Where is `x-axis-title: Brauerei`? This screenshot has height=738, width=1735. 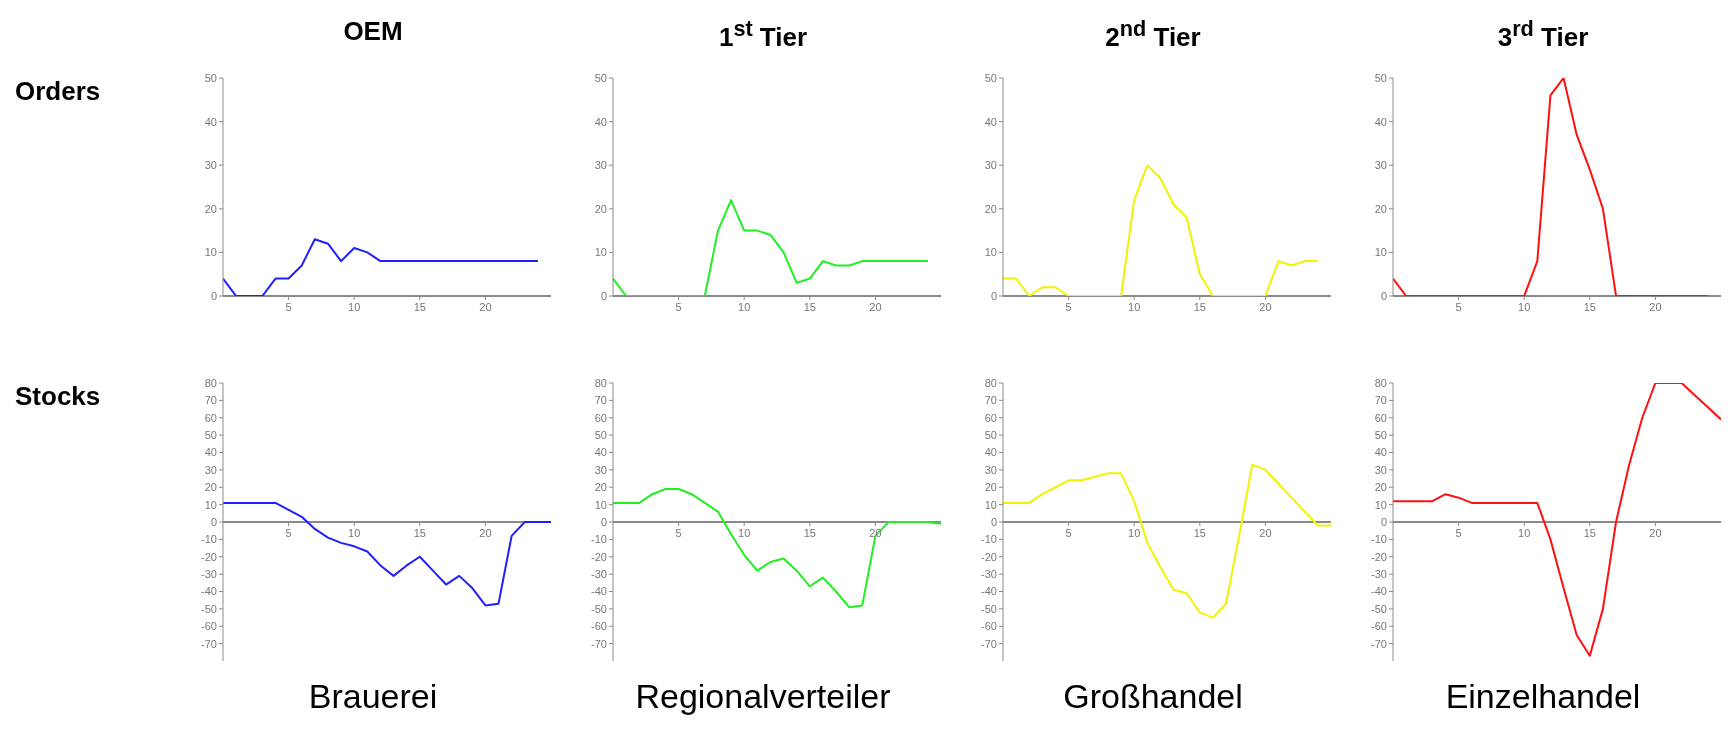 x-axis-title: Brauerei is located at coordinates (373, 696).